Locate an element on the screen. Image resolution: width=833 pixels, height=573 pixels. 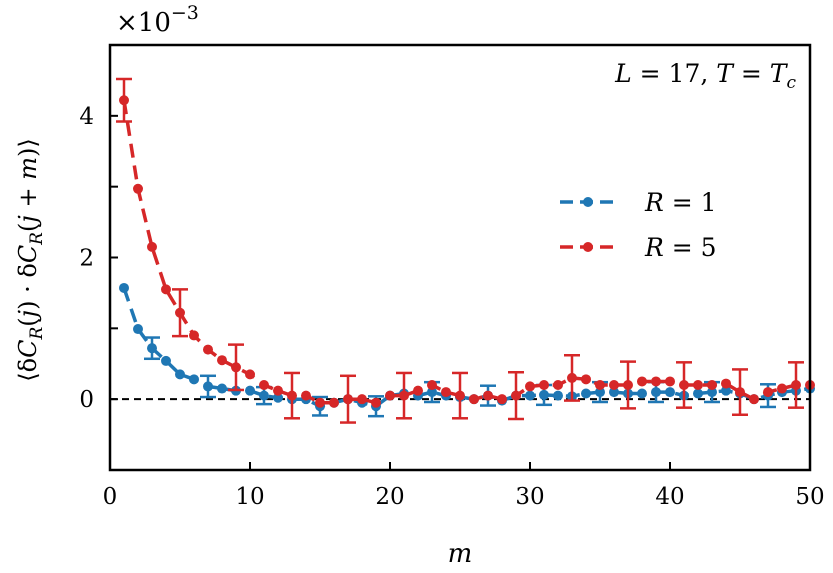
legend-label-r5: R = 5 is located at coordinates (680, 247).